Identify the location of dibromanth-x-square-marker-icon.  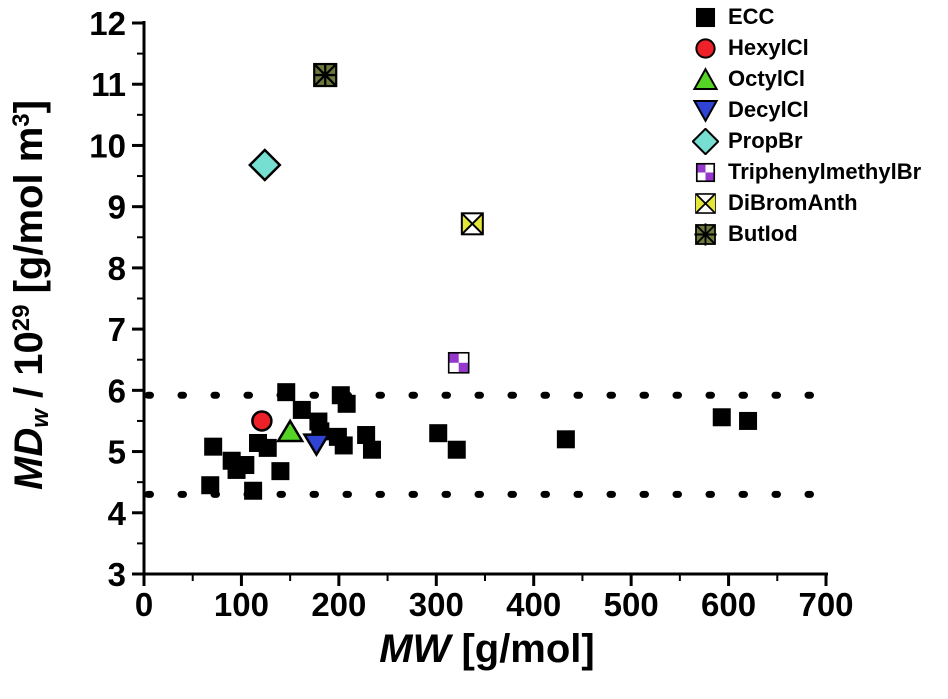
(705, 203).